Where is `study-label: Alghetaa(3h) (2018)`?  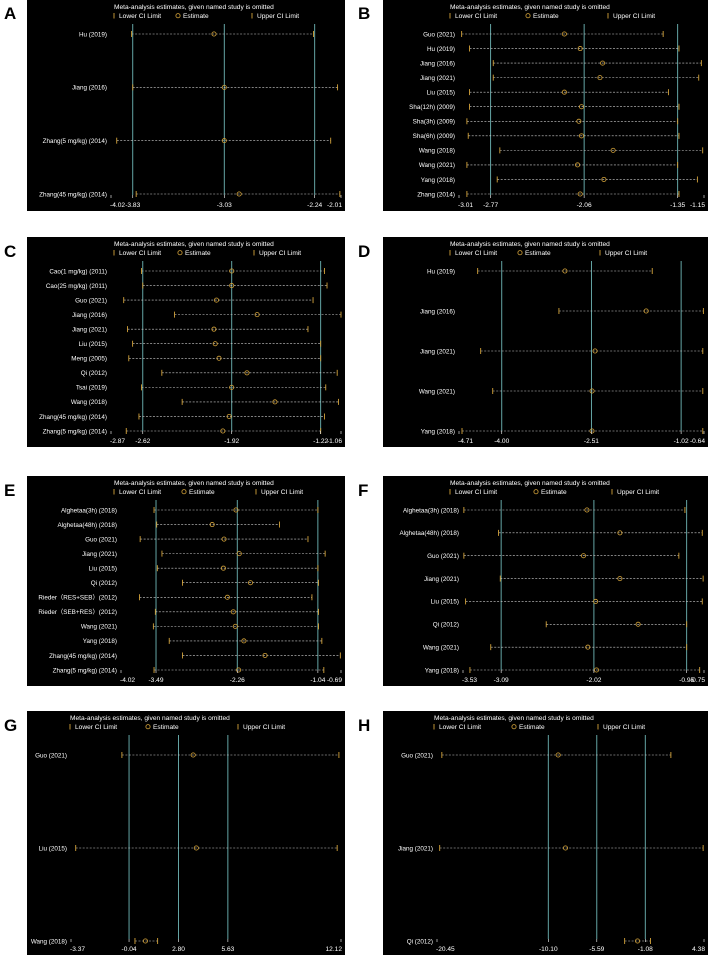 study-label: Alghetaa(3h) (2018) is located at coordinates (89, 510).